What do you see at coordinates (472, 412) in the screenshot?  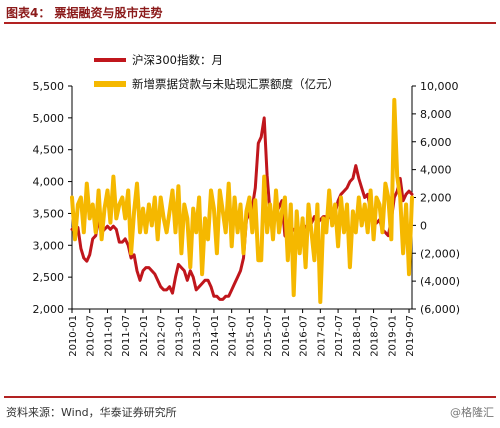 I see `watermark: @格隆汇` at bounding box center [472, 412].